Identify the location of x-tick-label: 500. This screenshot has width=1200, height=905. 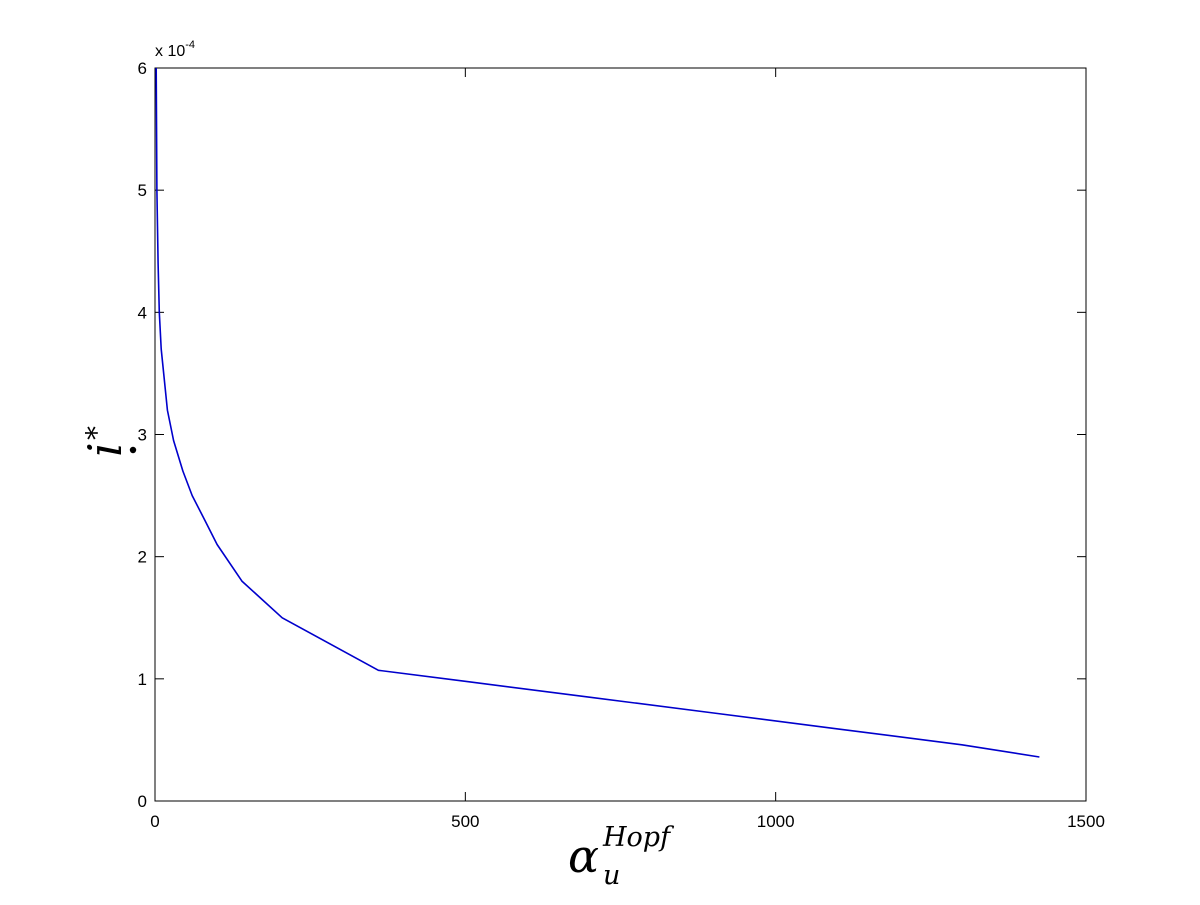
(465, 821).